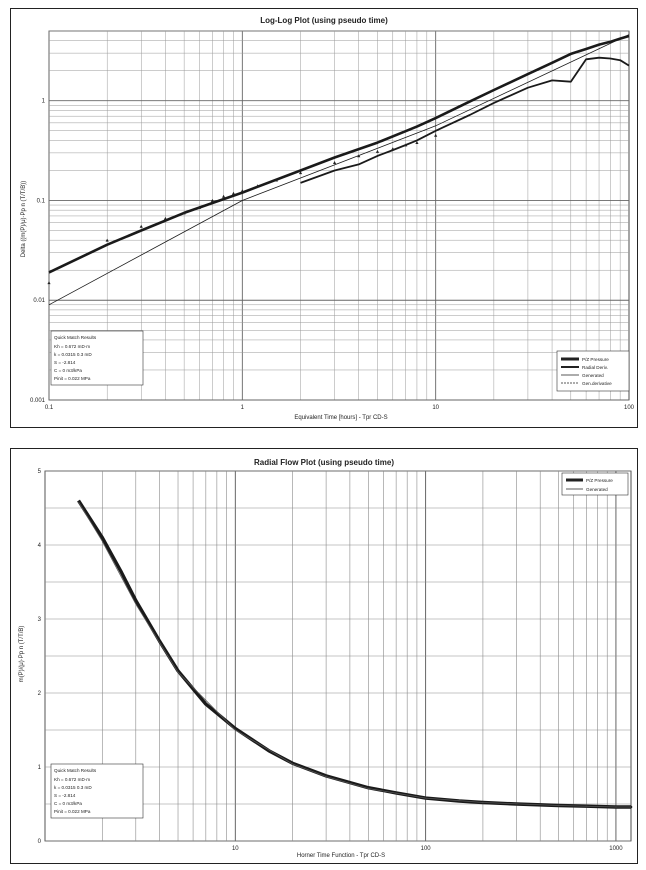 The image size is (646, 870). What do you see at coordinates (40, 620) in the screenshot?
I see `y-tick-label: 3` at bounding box center [40, 620].